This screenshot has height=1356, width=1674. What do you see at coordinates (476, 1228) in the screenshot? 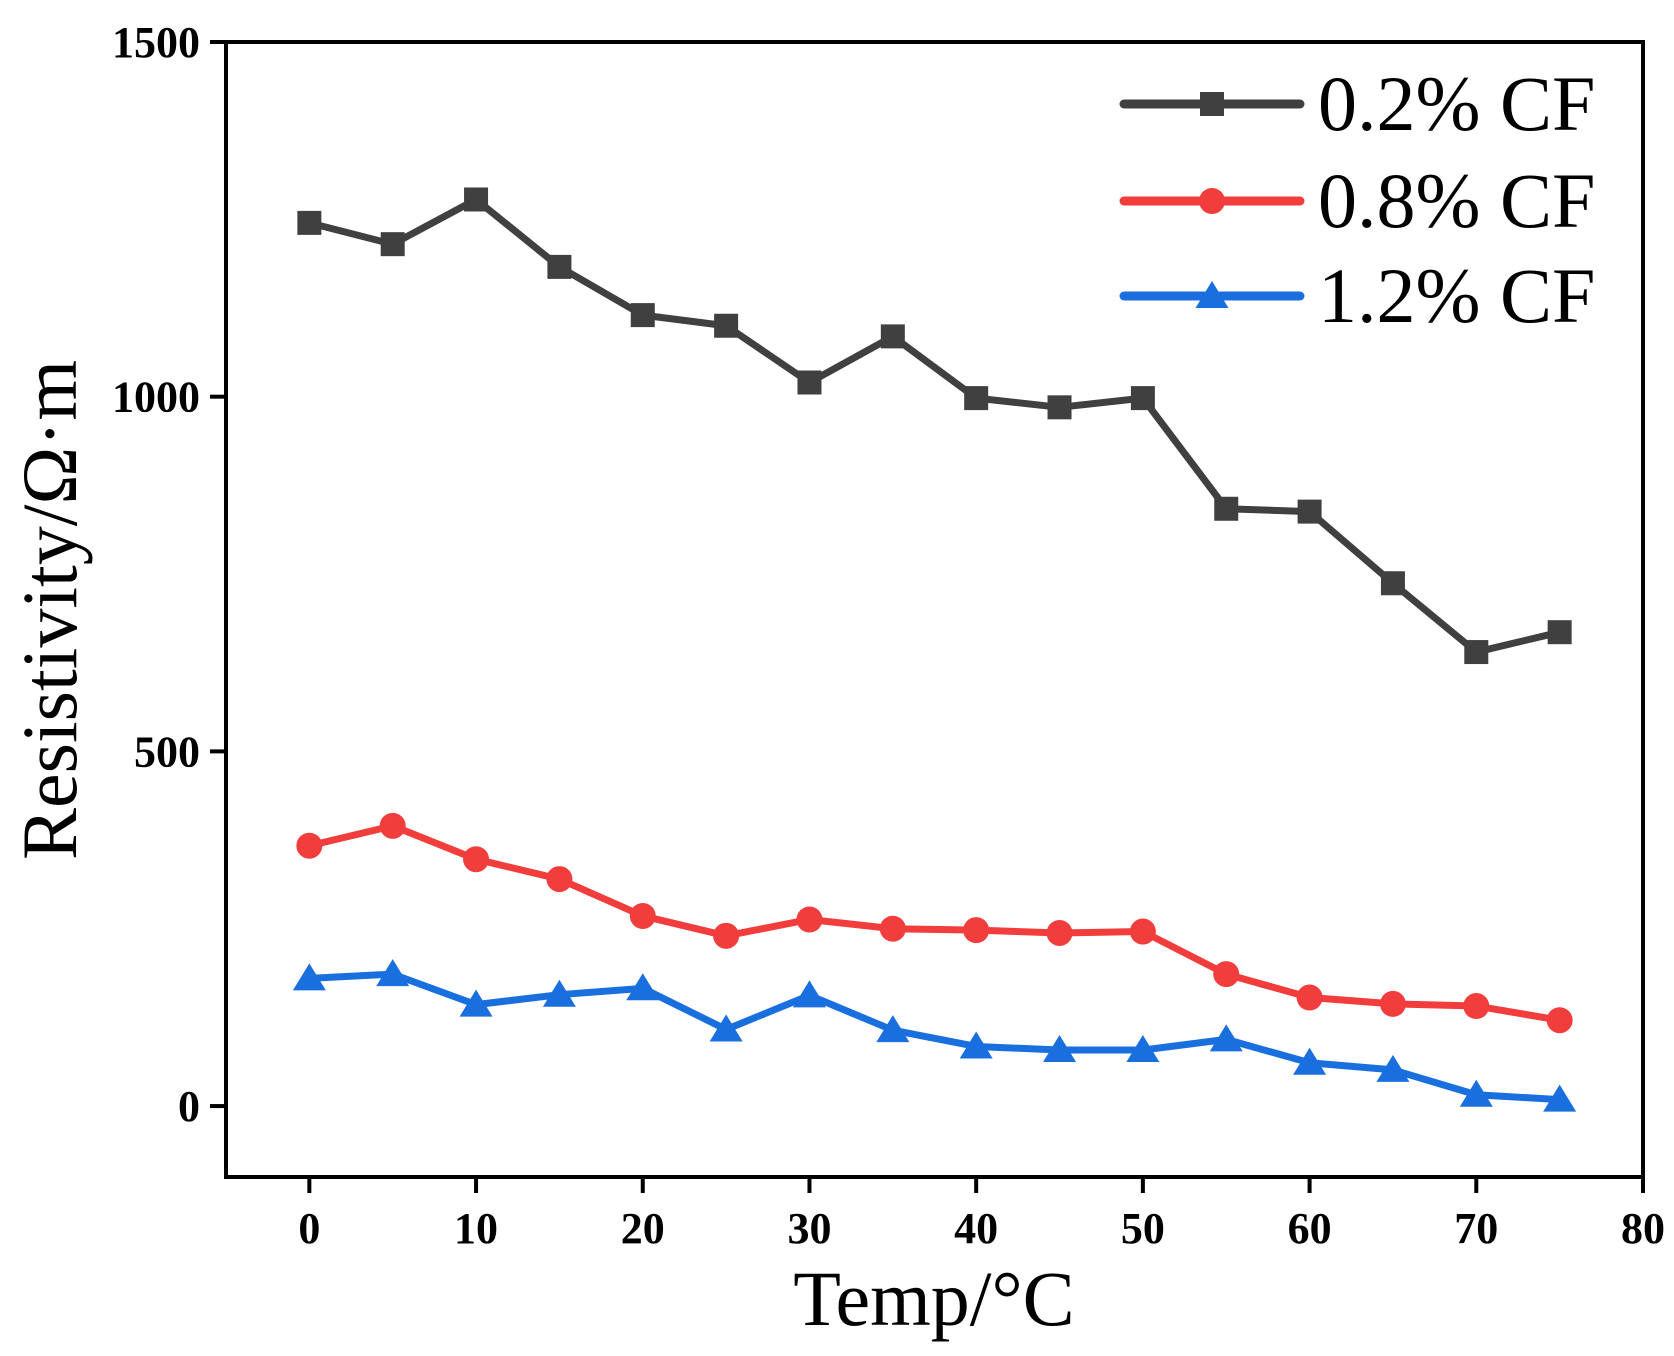
I see `x-tick-label: 10` at bounding box center [476, 1228].